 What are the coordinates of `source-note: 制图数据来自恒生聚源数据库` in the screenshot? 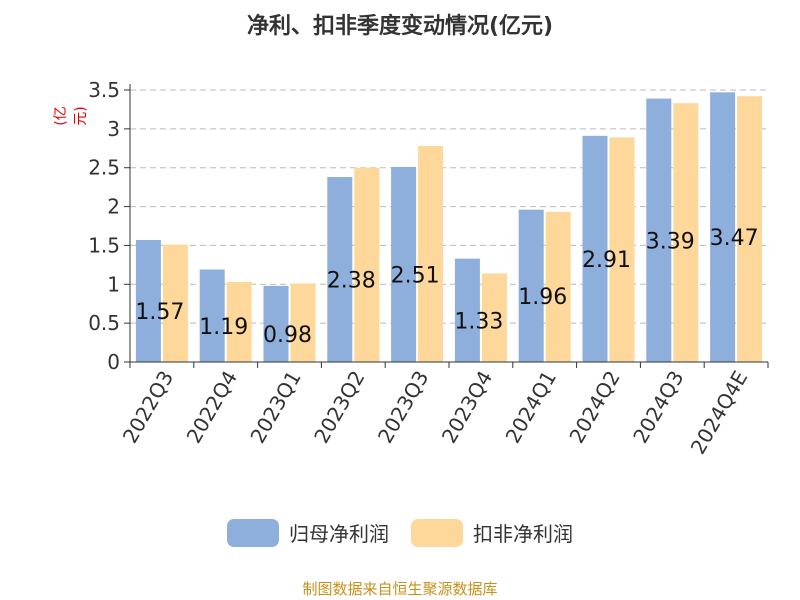 It's located at (400, 589).